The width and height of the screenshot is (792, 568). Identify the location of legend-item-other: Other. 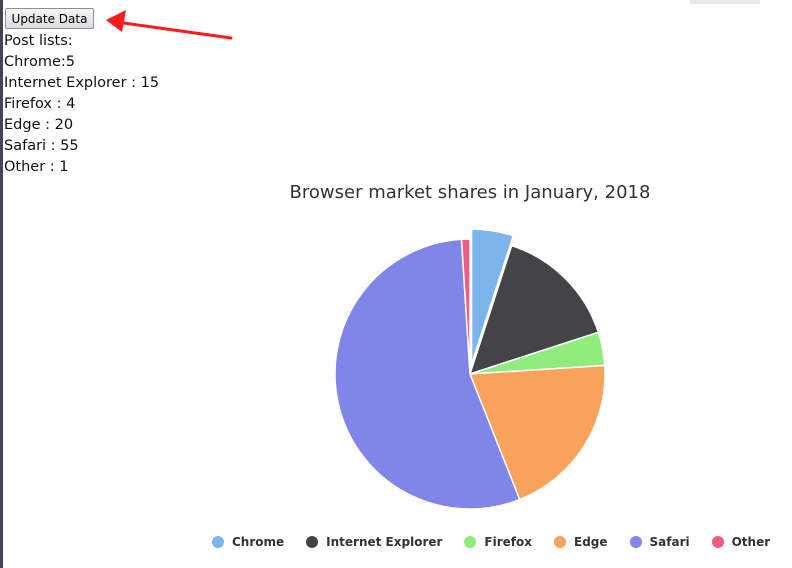
(741, 542).